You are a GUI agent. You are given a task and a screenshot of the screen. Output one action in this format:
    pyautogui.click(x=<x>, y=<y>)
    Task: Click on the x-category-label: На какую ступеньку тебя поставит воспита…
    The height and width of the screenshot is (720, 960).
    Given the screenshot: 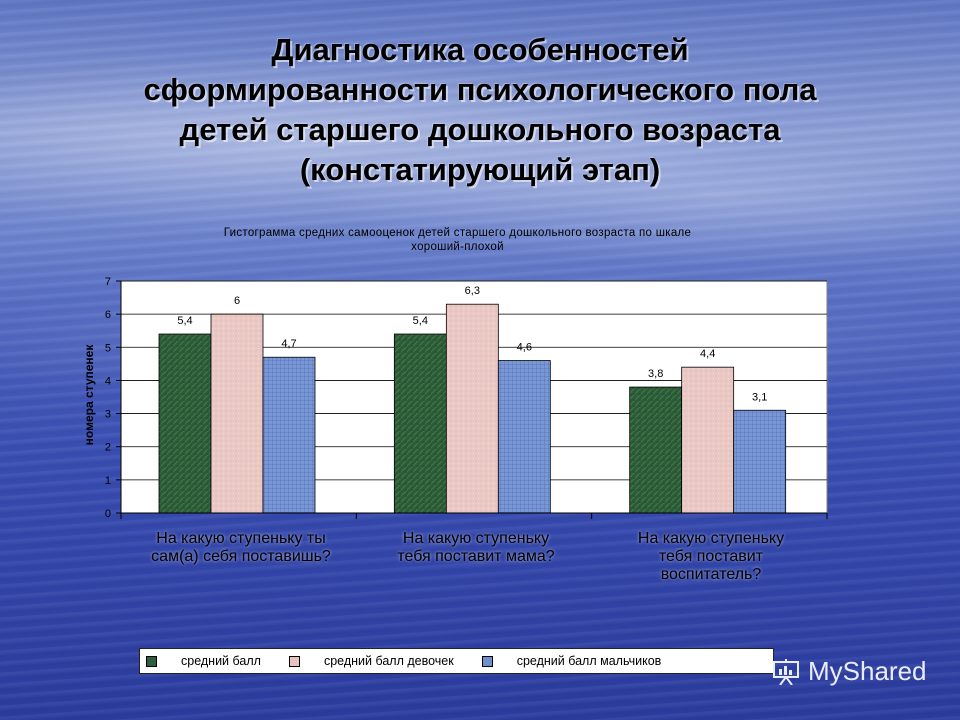 What is the action you would take?
    pyautogui.click(x=711, y=556)
    